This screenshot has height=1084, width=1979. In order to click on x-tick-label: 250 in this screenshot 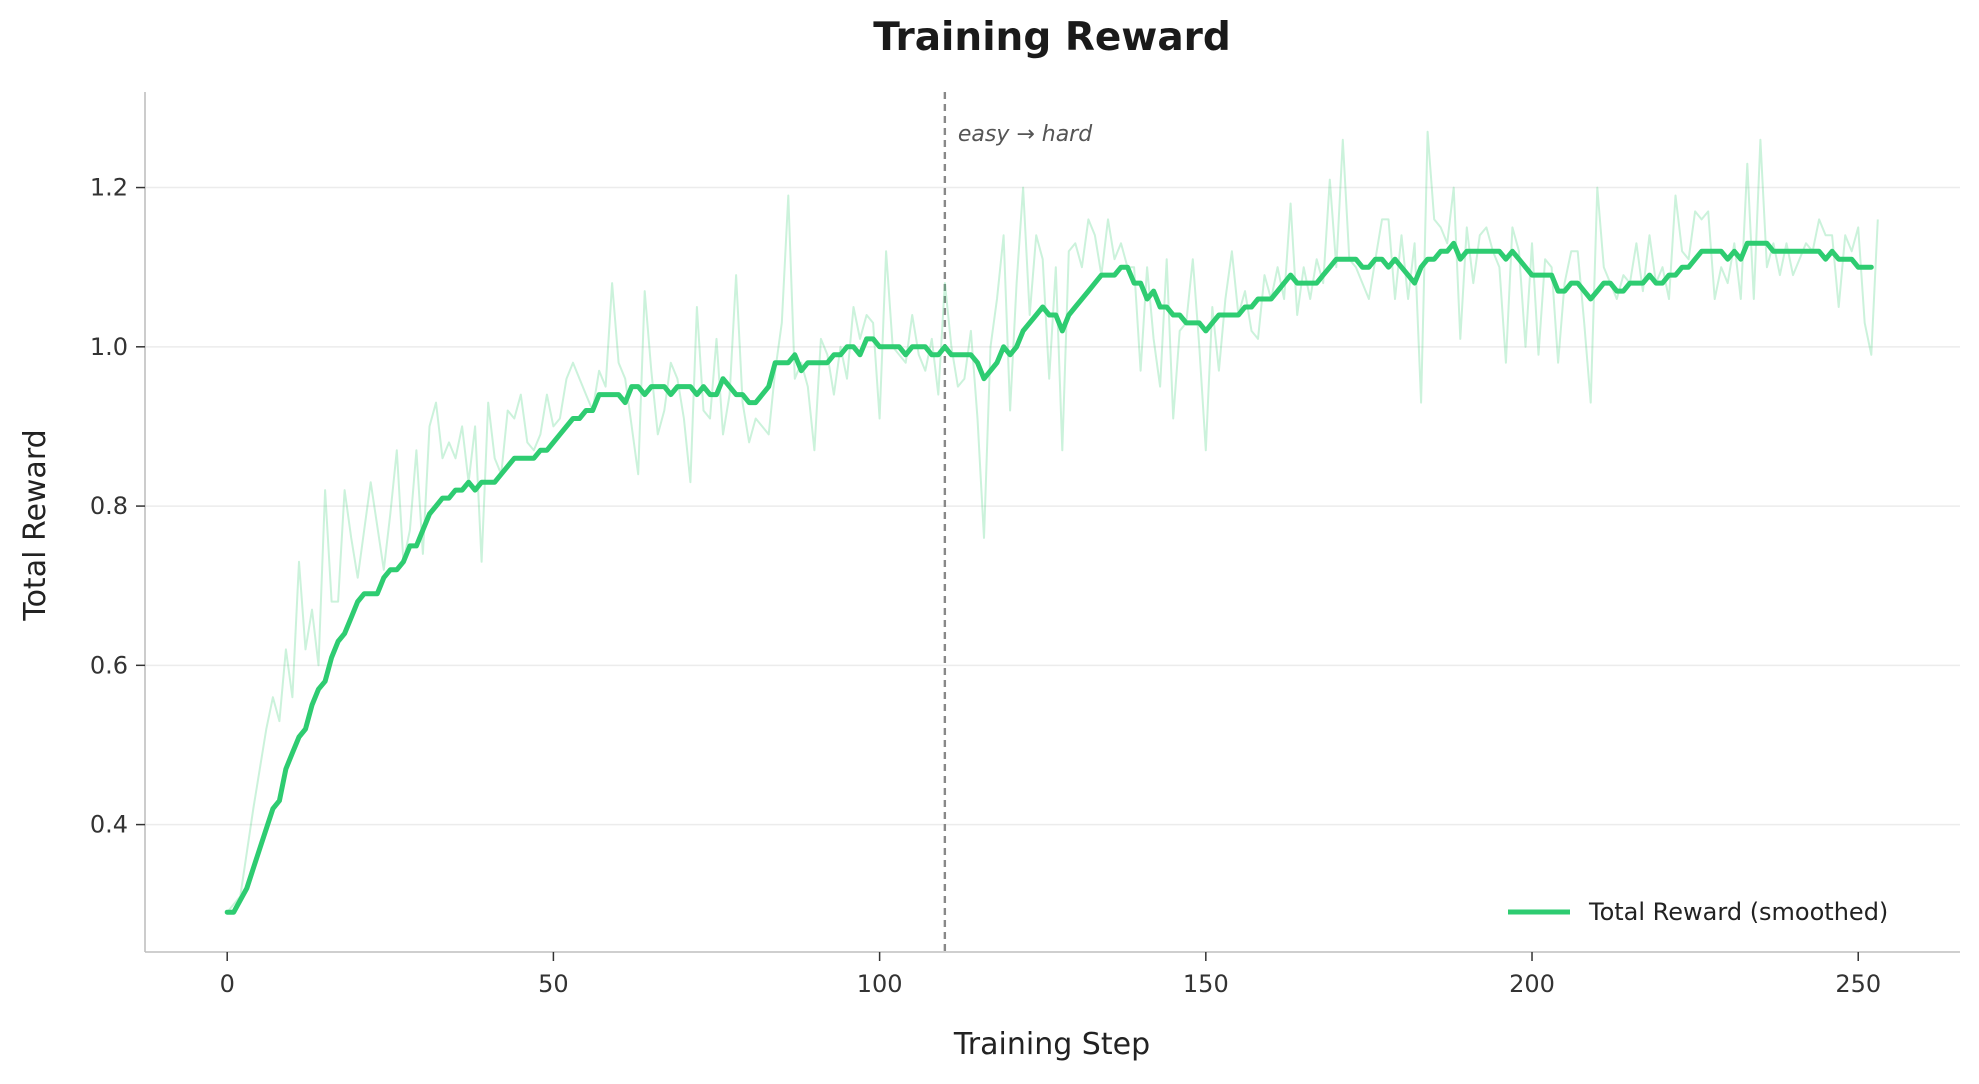, I will do `click(1858, 984)`.